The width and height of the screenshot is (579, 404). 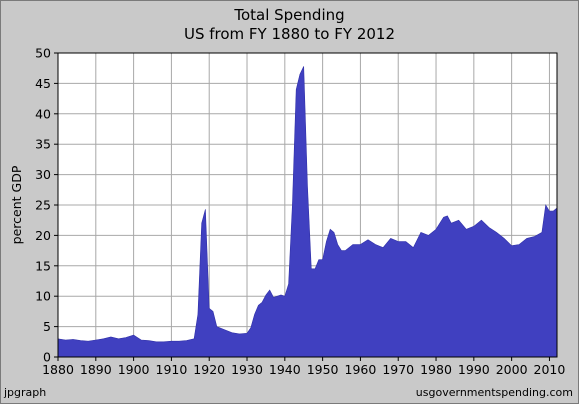 What do you see at coordinates (16, 204) in the screenshot?
I see `y-axis-label: percent GDP` at bounding box center [16, 204].